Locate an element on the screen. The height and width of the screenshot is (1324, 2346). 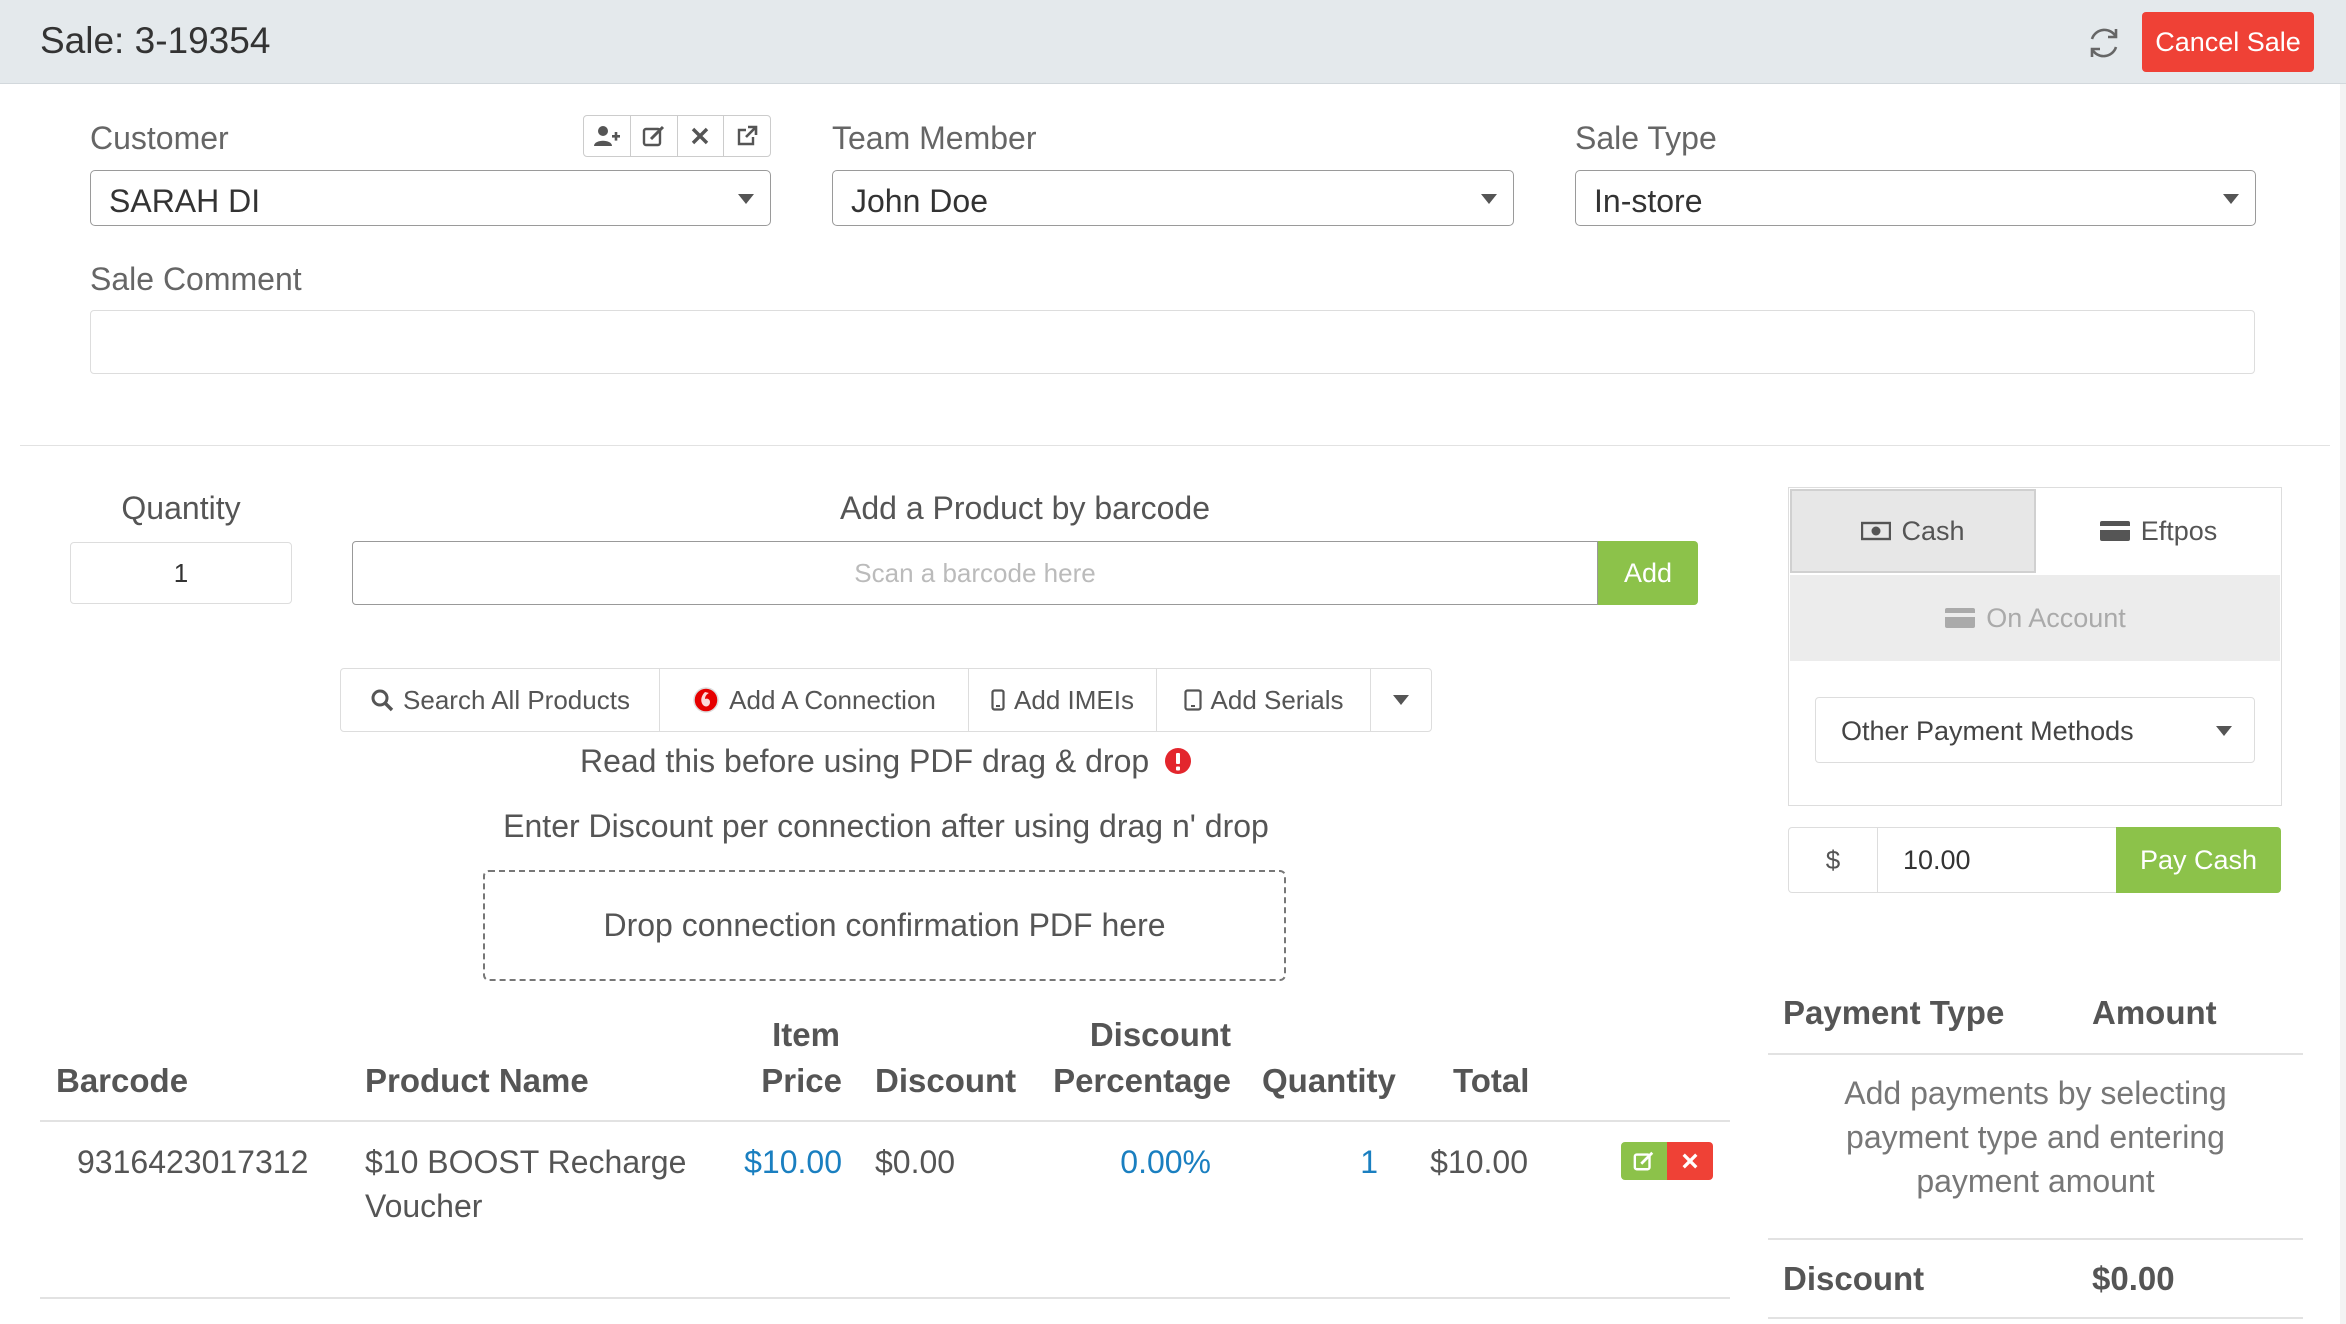
money-icon is located at coordinates (1876, 531).